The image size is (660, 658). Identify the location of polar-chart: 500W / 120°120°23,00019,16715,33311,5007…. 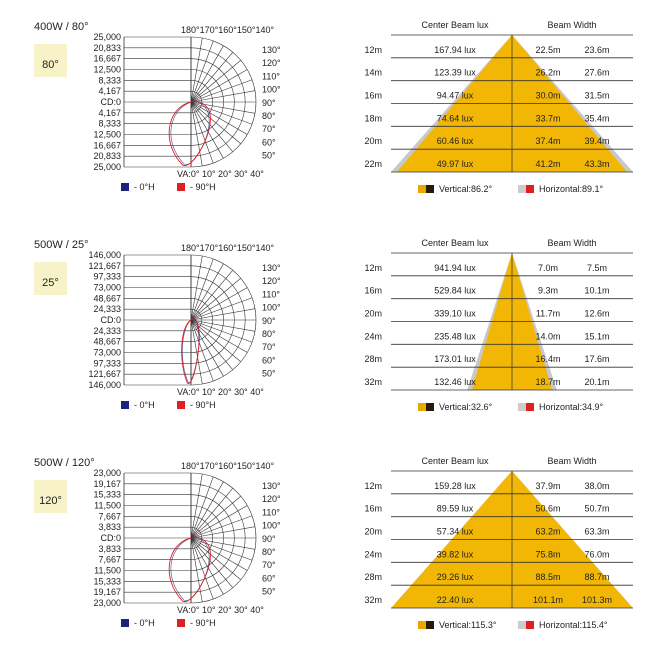
(157, 542).